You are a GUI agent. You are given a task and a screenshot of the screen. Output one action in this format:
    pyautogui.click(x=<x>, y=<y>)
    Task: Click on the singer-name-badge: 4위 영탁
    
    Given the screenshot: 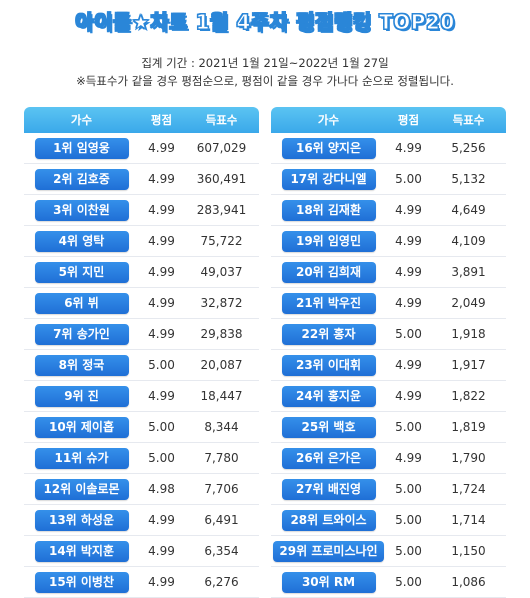 What is the action you would take?
    pyautogui.click(x=81, y=241)
    